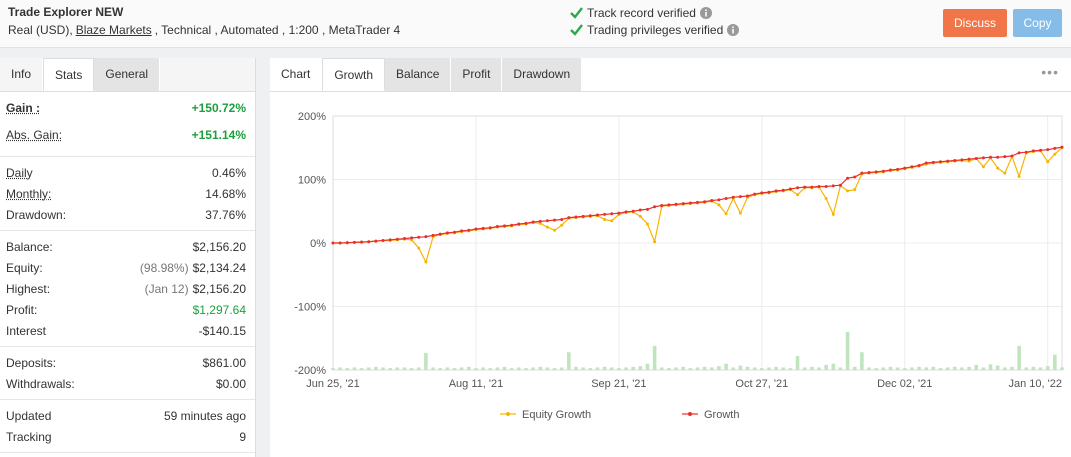 This screenshot has height=457, width=1071. What do you see at coordinates (34, 135) in the screenshot?
I see `stat-label: Abs. Gain:` at bounding box center [34, 135].